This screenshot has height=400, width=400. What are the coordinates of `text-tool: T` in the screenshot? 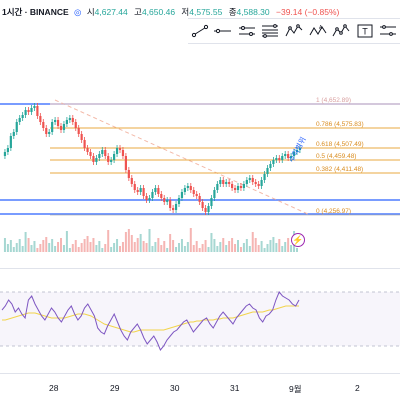 It's located at (365, 31).